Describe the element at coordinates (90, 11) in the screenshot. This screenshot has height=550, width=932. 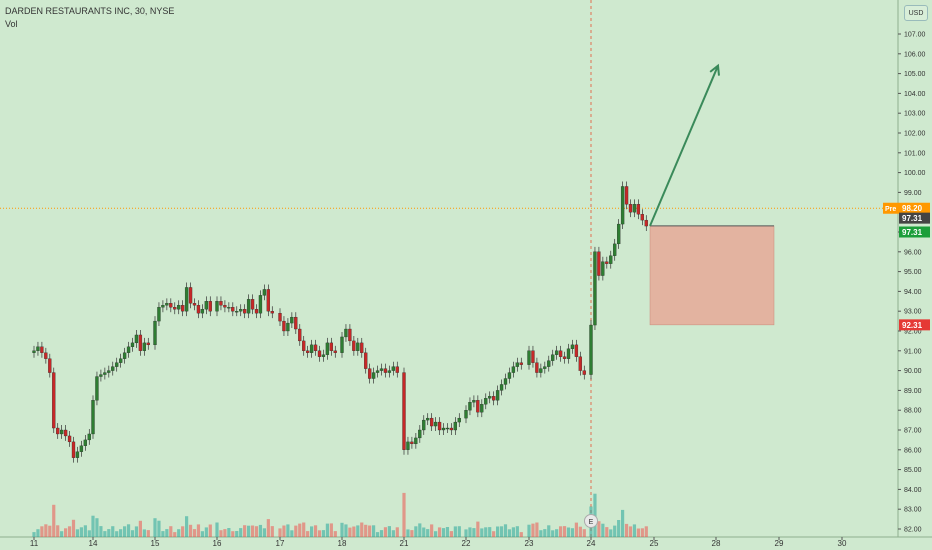
I see `symbol-title: DARDEN RESTAURANTS INC, 30, NYSE` at that location.